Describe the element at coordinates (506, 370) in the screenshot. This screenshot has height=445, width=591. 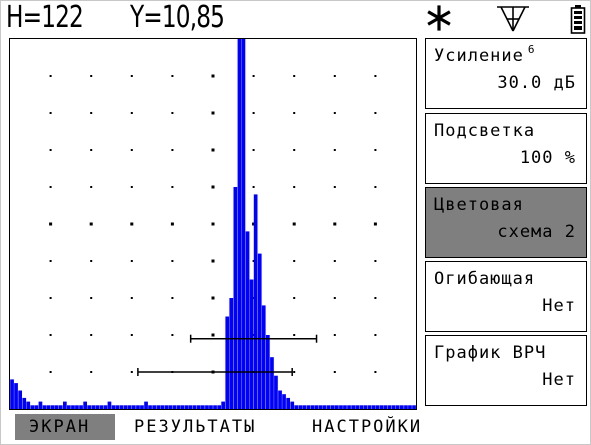
I see `menu-item-tcg-graph: График ВРЧ Нет` at that location.